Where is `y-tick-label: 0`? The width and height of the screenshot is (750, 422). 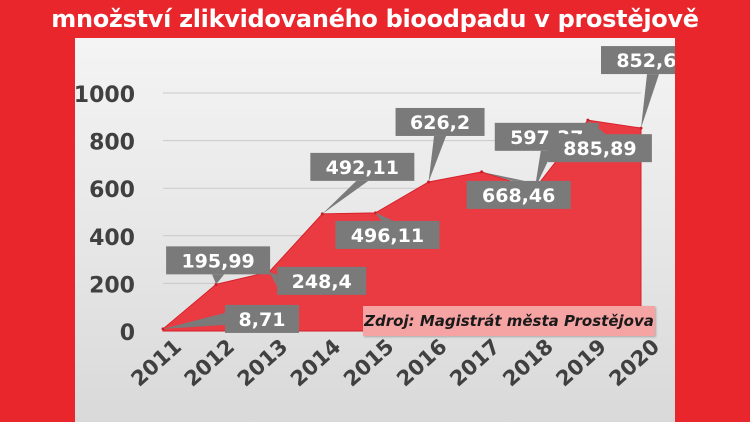 y-tick-label: 0 is located at coordinates (127, 333).